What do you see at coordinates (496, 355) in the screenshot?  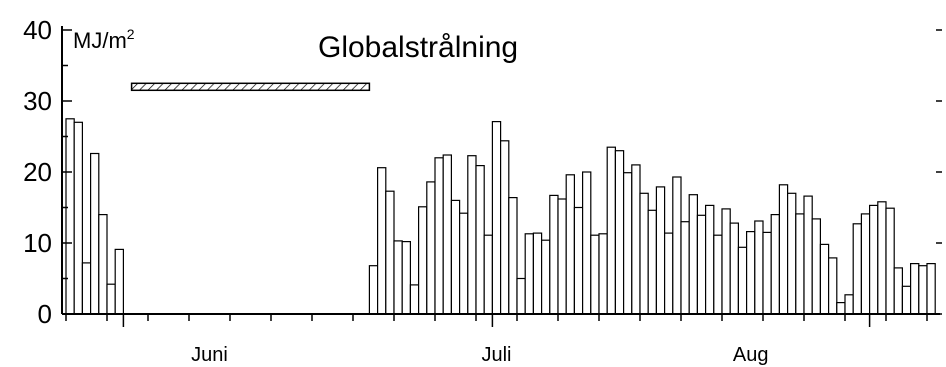 I see `x-tick-label: Juli` at bounding box center [496, 355].